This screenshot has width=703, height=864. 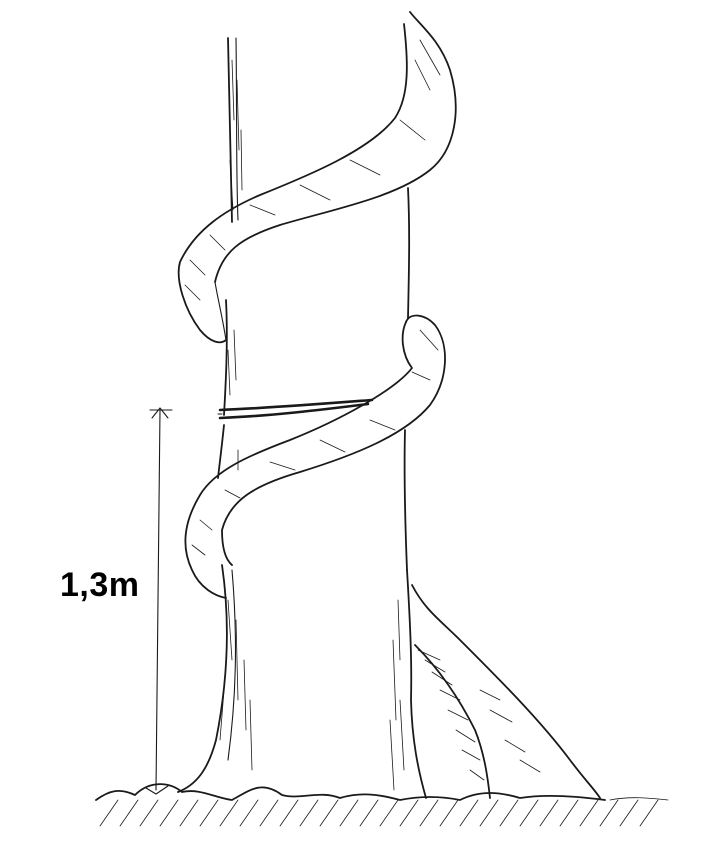 I want to click on ground, so click(x=382, y=805).